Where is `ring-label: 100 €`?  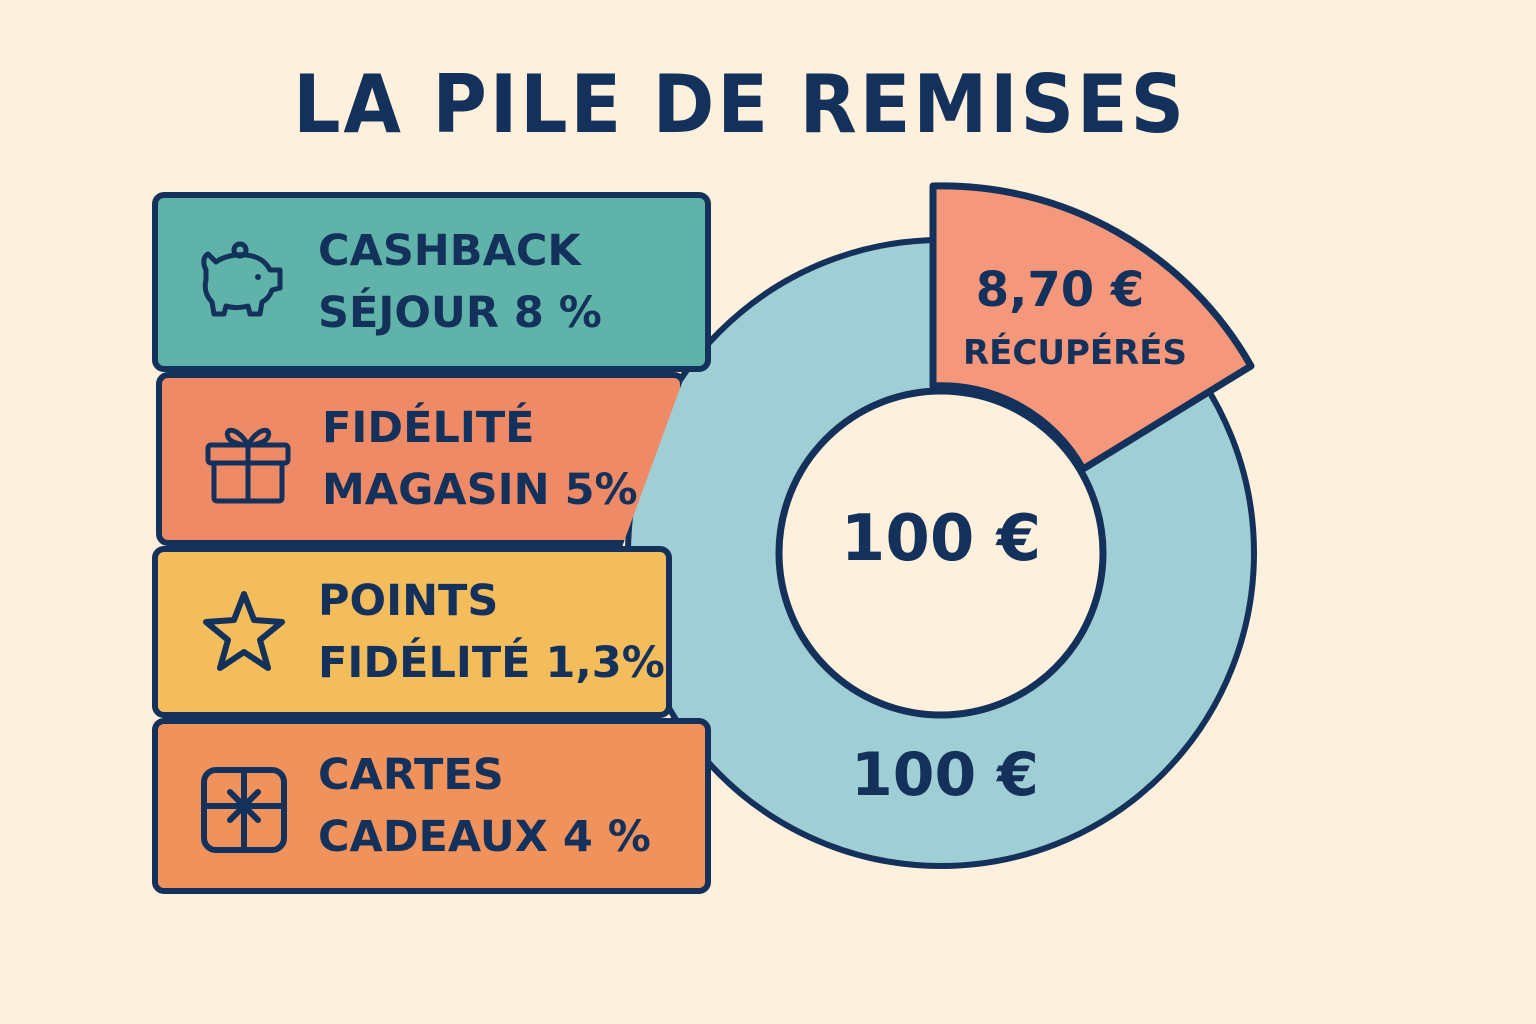
ring-label: 100 € is located at coordinates (945, 775).